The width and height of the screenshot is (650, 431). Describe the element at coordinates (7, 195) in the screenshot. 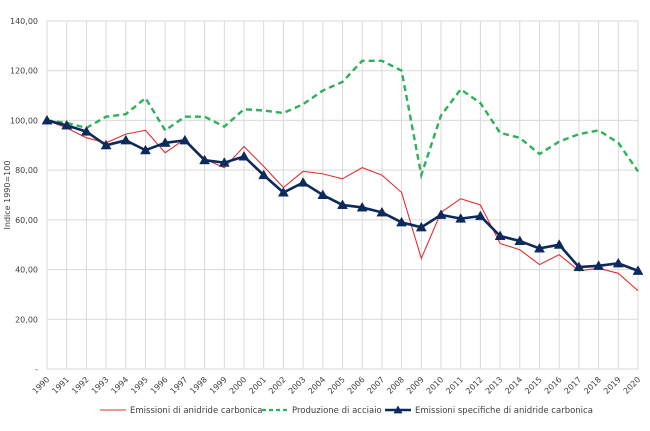

I see `y-axis-label: Indice 1990=100` at that location.